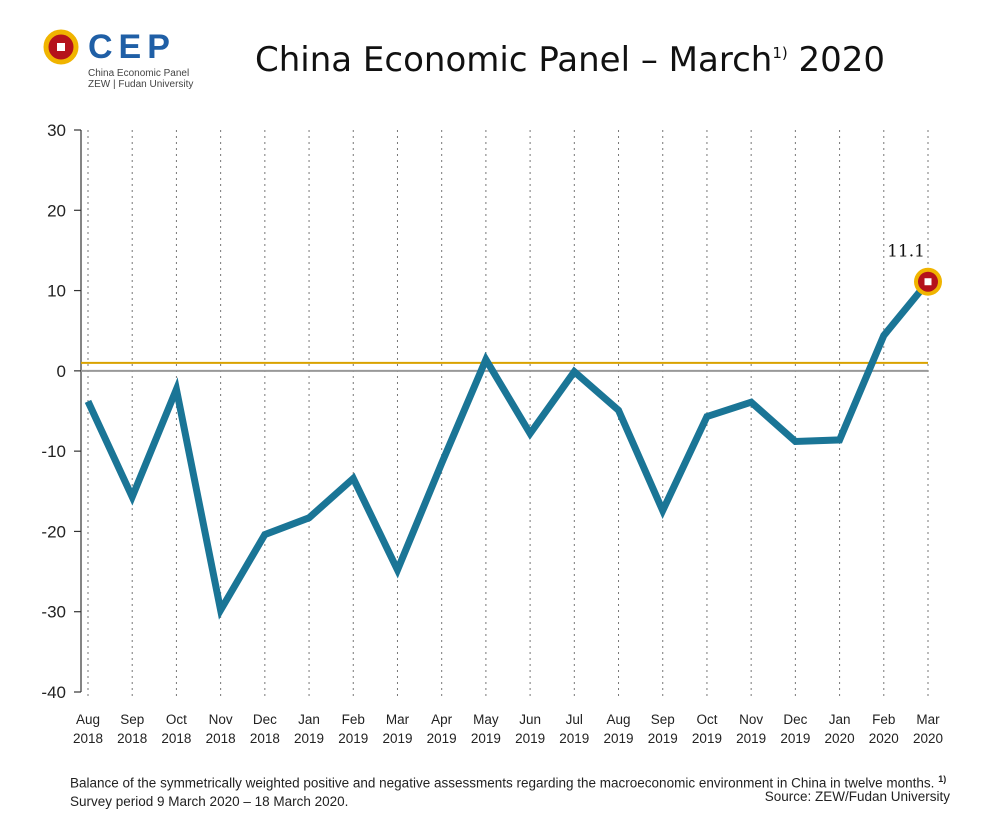  What do you see at coordinates (53, 612) in the screenshot?
I see `y-tick-label: -30` at bounding box center [53, 612].